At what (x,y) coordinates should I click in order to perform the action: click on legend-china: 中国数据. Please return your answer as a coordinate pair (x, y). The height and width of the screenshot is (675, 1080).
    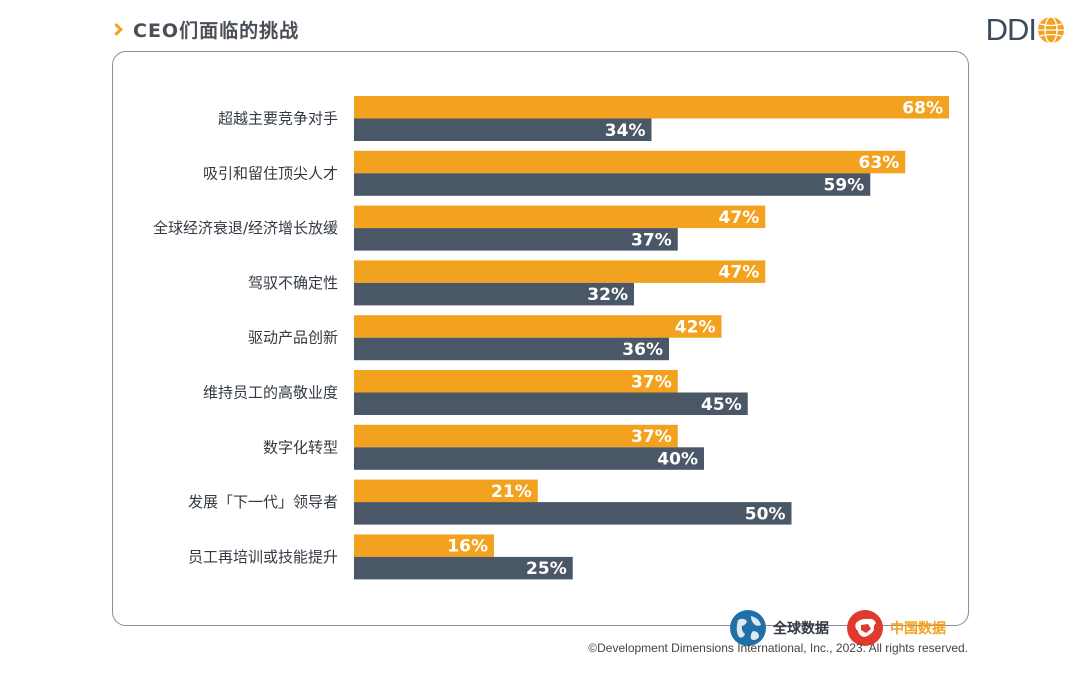
    Looking at the image, I should click on (896, 628).